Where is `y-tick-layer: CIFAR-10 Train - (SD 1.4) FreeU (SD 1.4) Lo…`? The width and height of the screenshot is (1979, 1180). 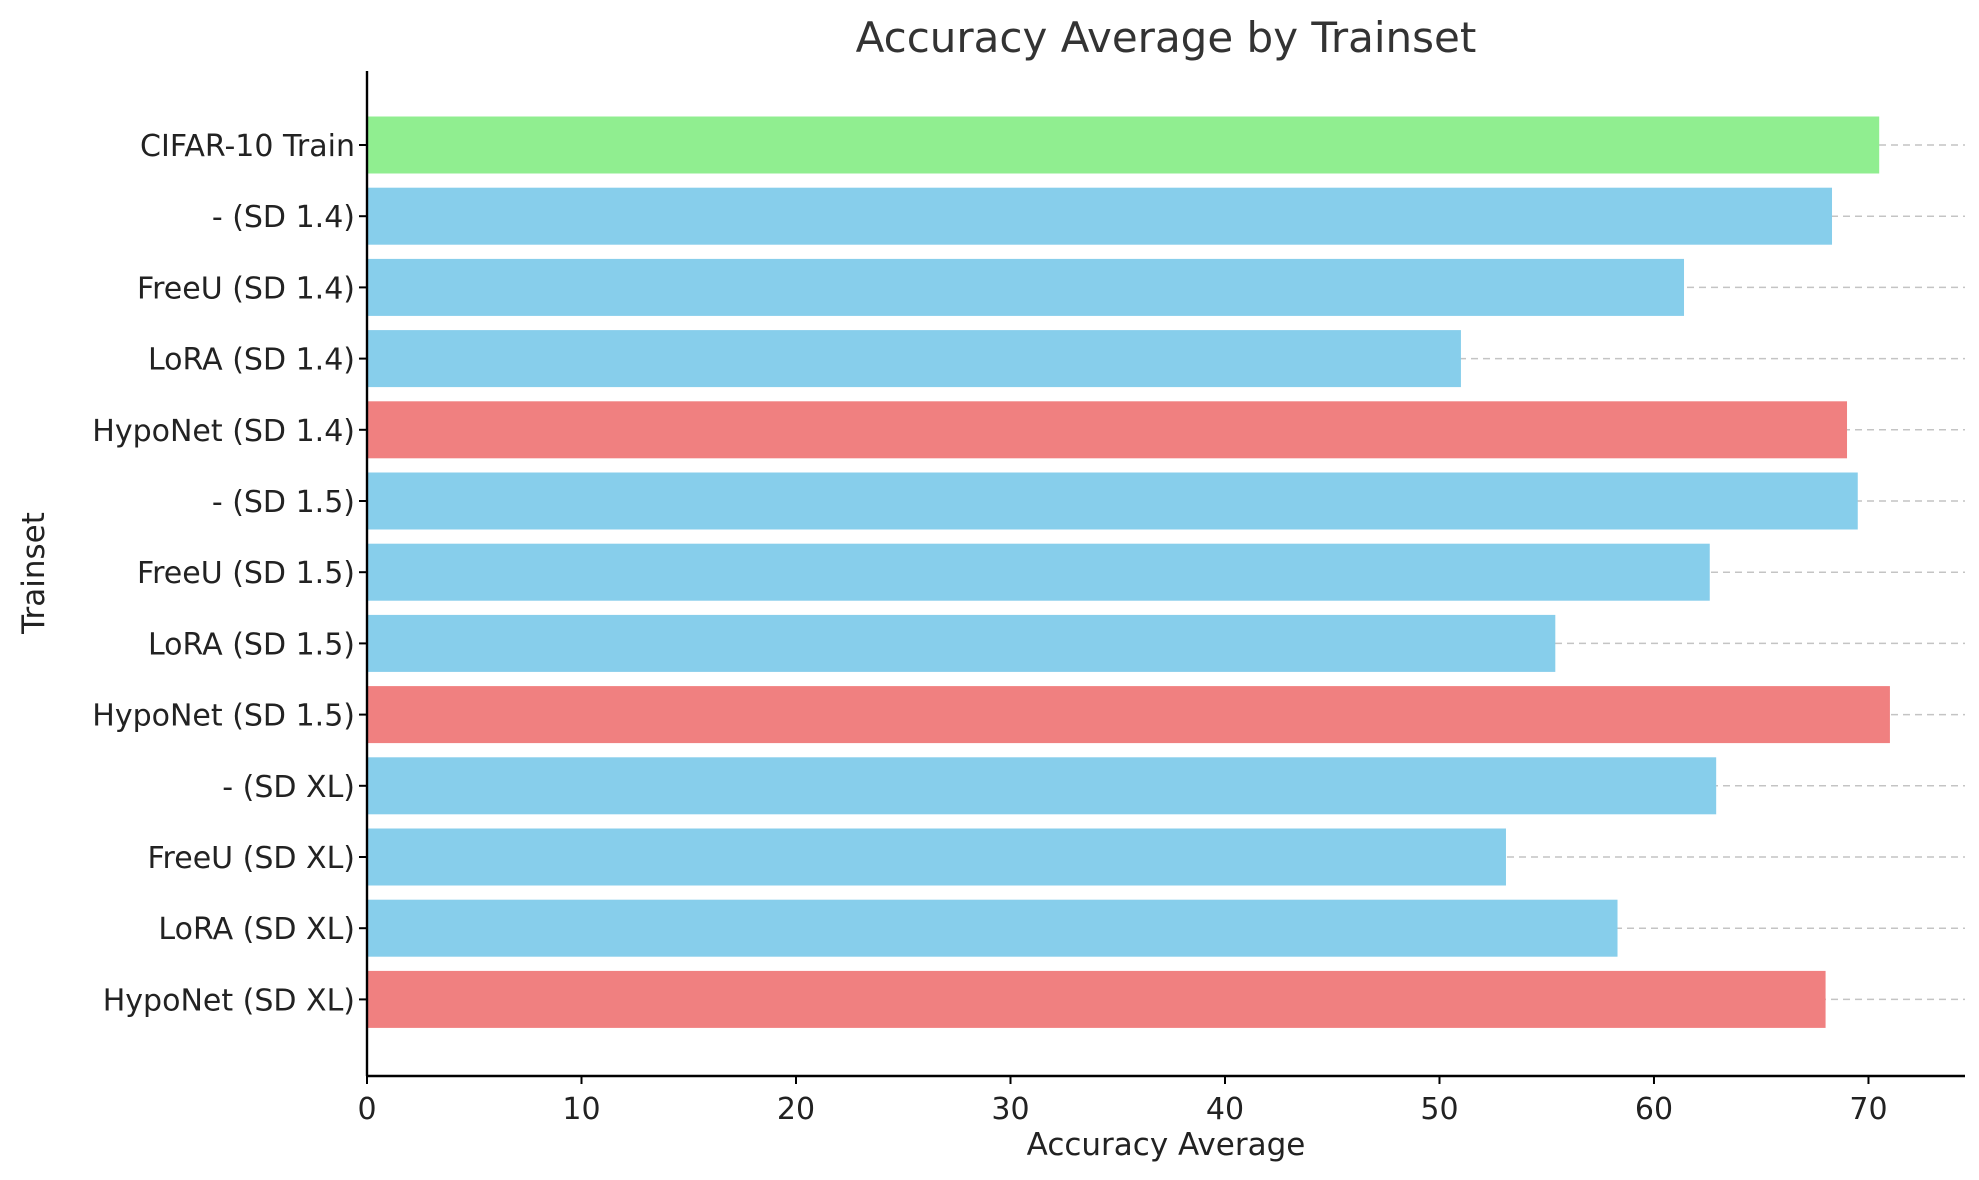 y-tick-layer: CIFAR-10 Train - (SD 1.4) FreeU (SD 1.4) Lo… is located at coordinates (229, 573).